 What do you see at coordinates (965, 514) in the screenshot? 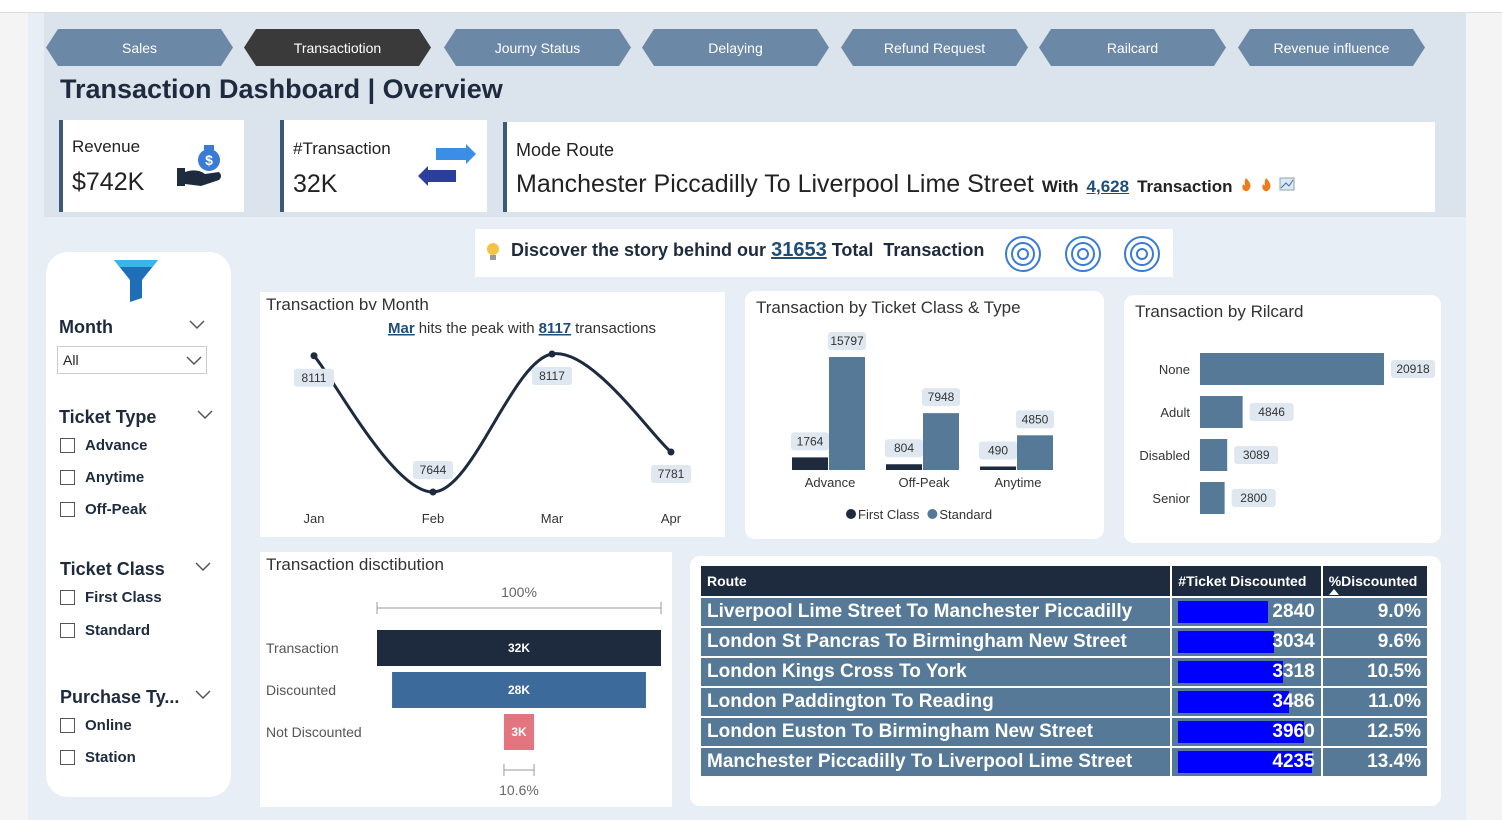
I see `legend-label: Standard` at bounding box center [965, 514].